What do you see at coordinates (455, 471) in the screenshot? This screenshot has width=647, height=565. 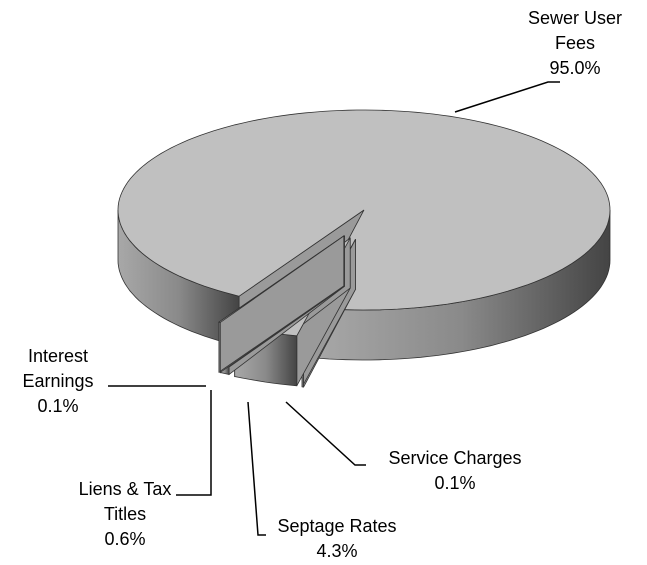 I see `slice-label: Service Charges 0.1%` at bounding box center [455, 471].